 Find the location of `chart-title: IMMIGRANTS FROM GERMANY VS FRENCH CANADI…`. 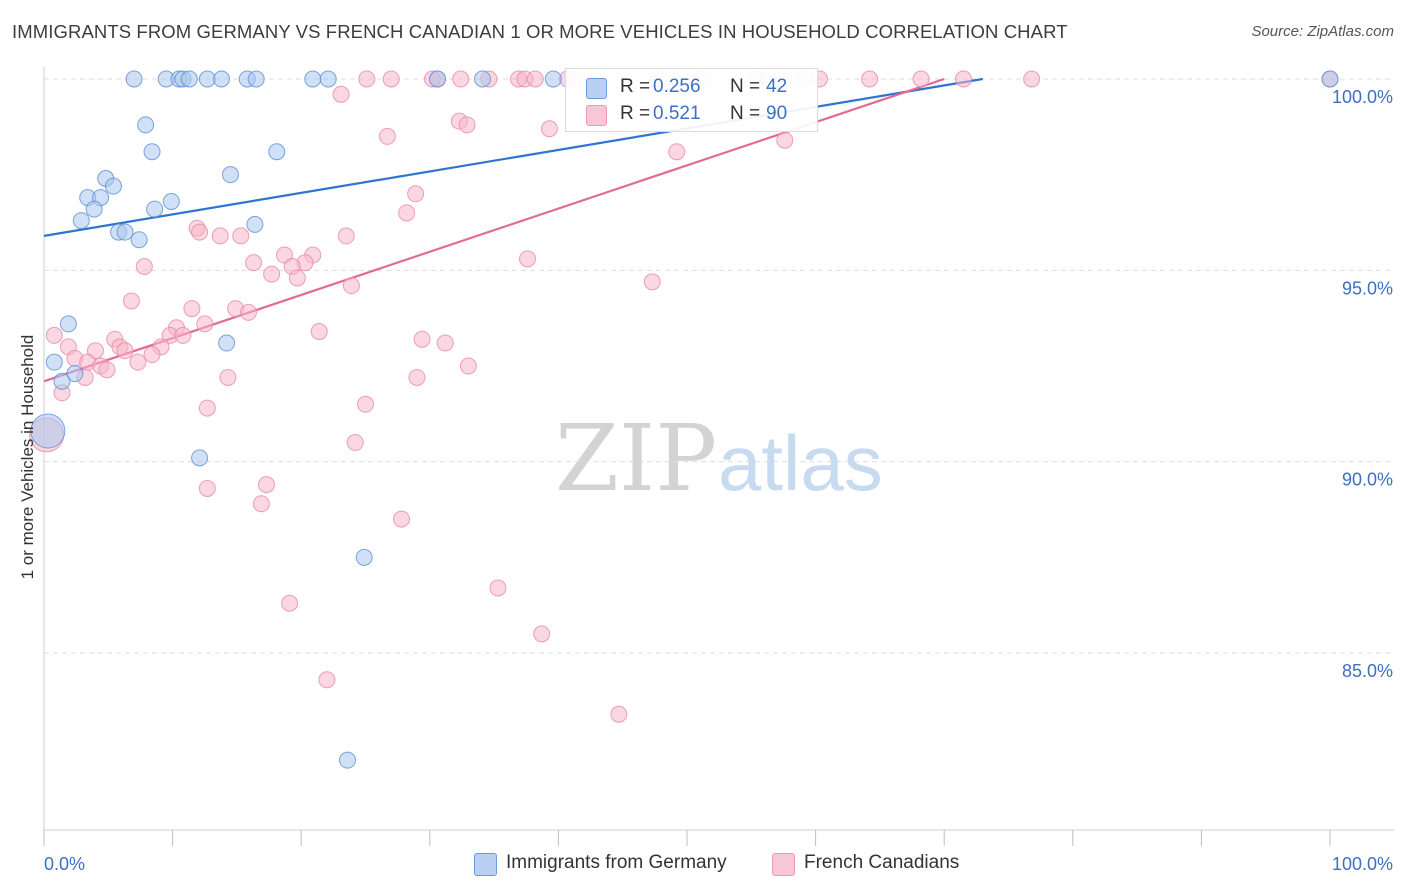

chart-title: IMMIGRANTS FROM GERMANY VS FRENCH CANADI… is located at coordinates (540, 31).